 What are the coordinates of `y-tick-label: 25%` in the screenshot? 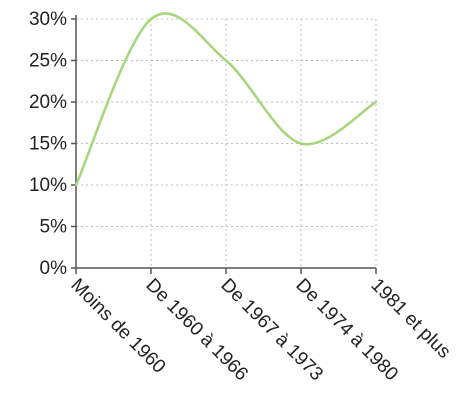 It's located at (48, 61).